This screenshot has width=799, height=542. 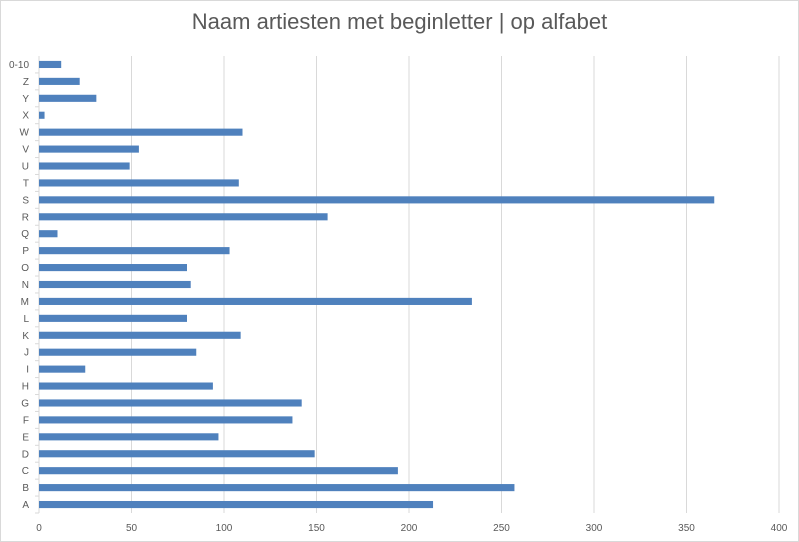 What do you see at coordinates (134, 251) in the screenshot?
I see `bar-P` at bounding box center [134, 251].